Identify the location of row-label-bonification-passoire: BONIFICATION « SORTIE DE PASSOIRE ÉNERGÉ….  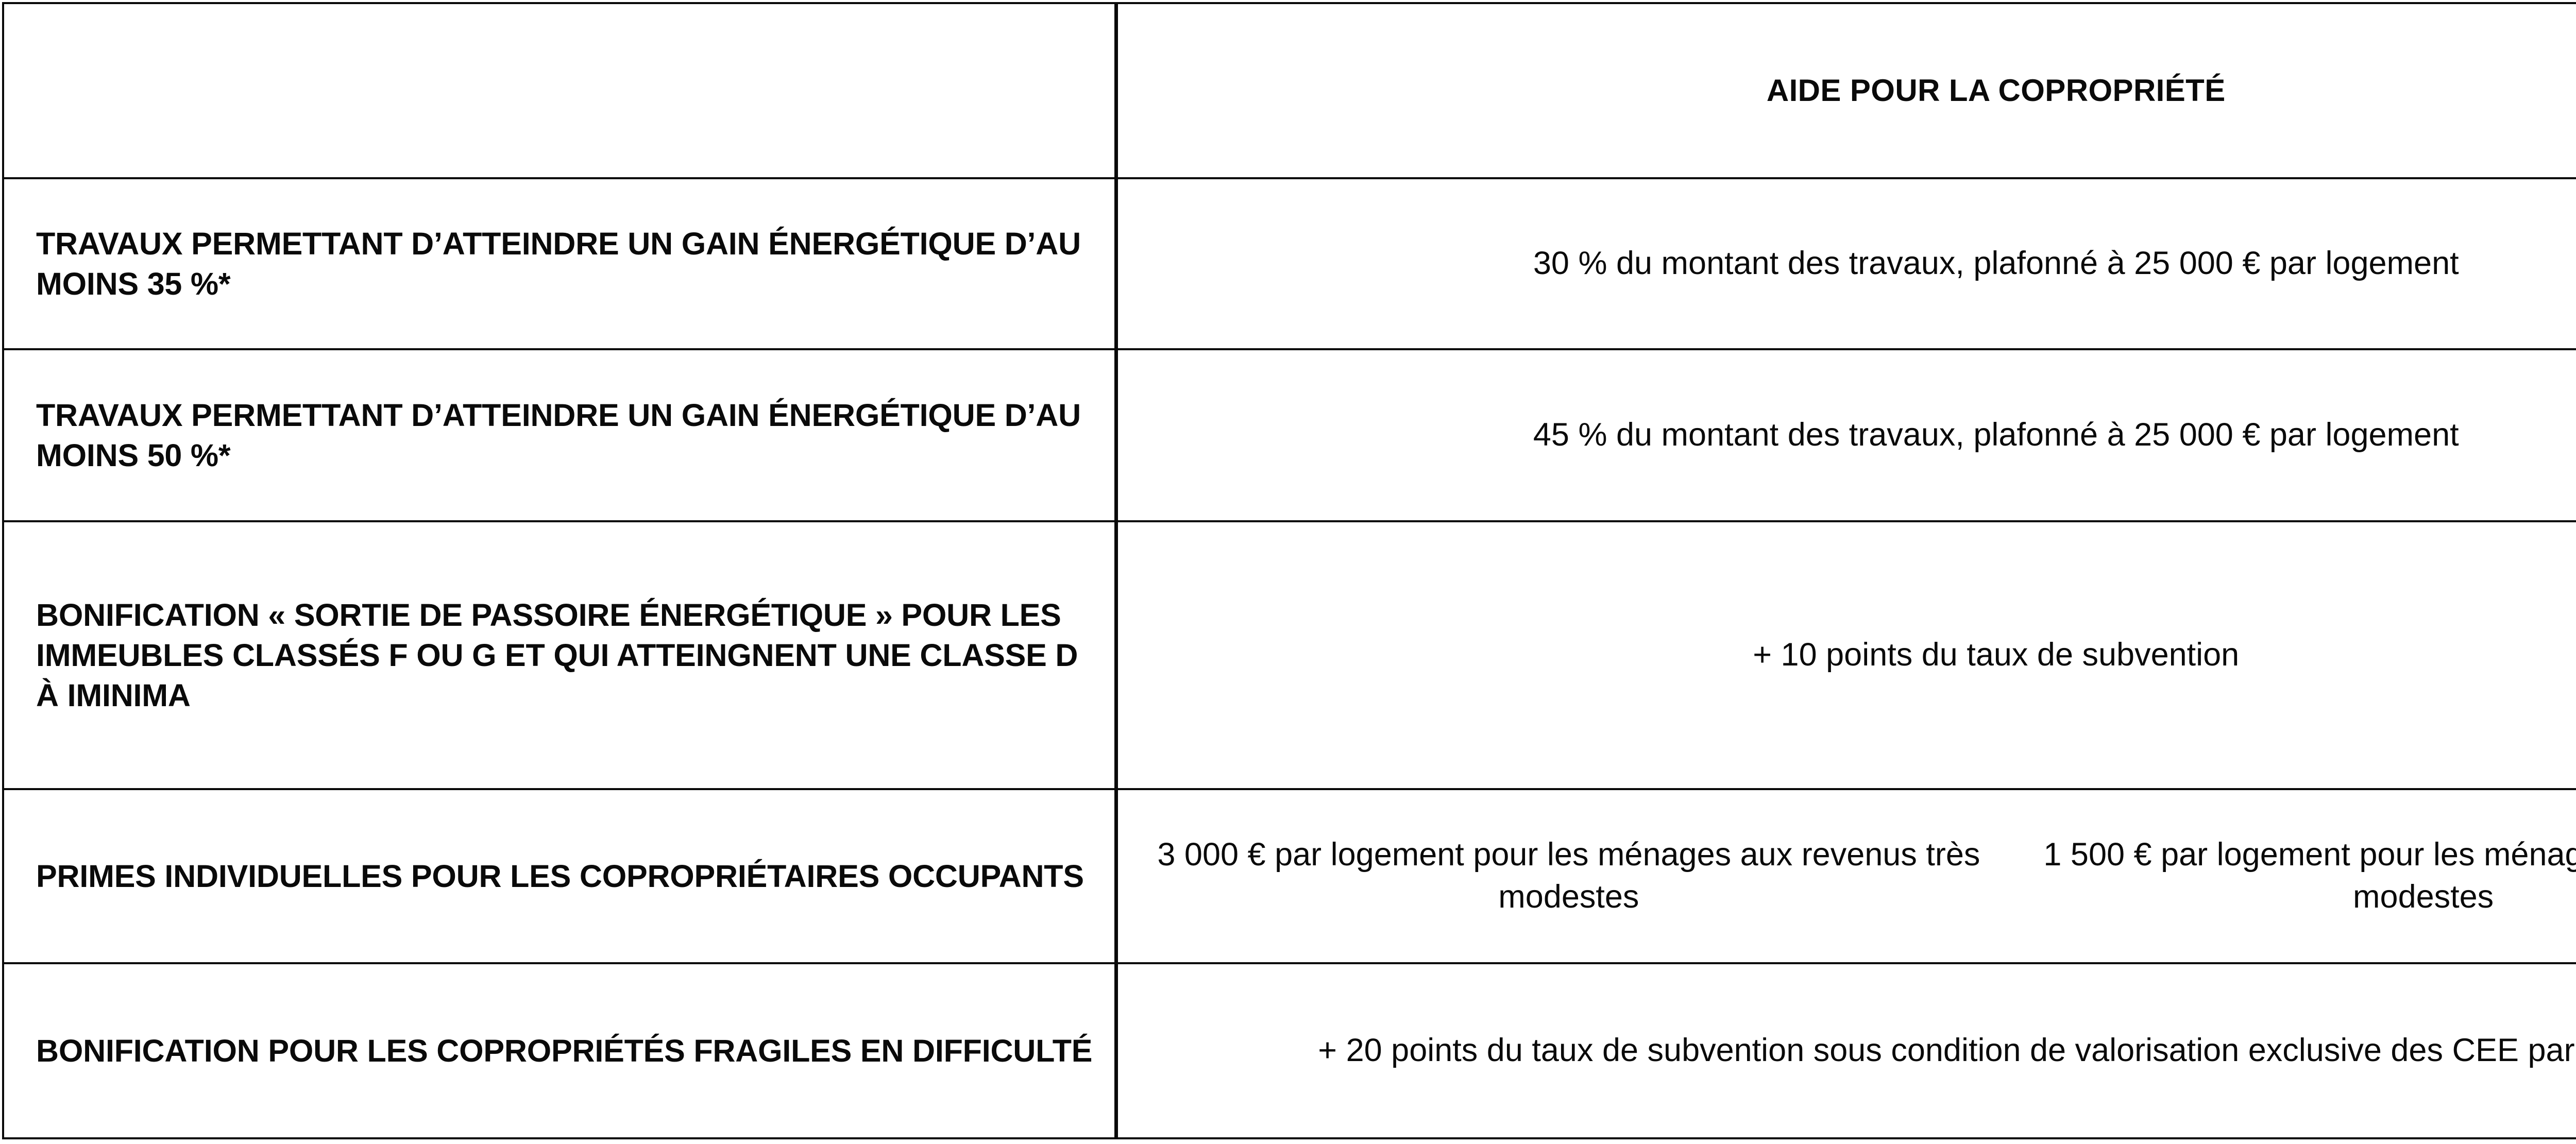
(560, 655).